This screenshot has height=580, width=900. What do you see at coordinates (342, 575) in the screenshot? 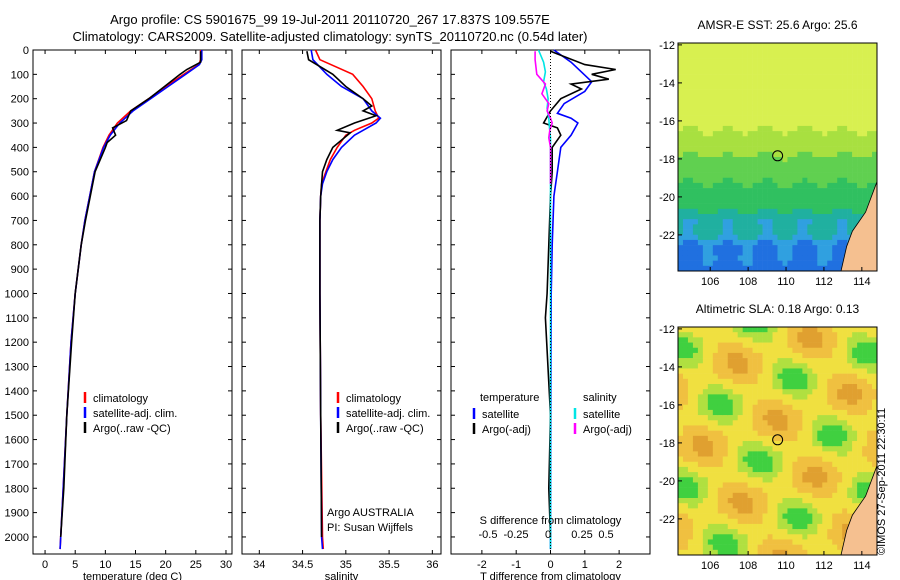
I see `salinity-xlabel: salinity` at bounding box center [342, 575].